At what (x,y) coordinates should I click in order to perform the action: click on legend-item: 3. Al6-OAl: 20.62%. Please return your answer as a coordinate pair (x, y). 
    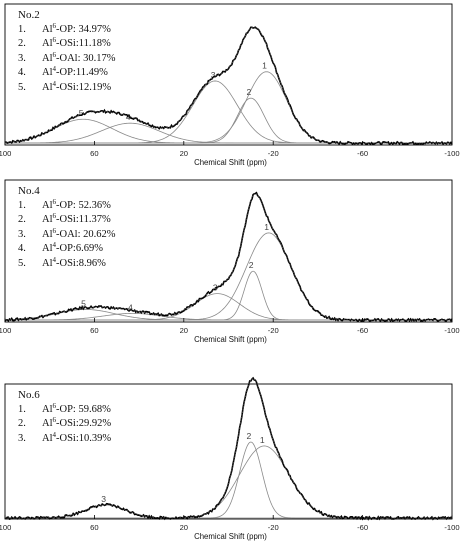
    Looking at the image, I should click on (67, 234).